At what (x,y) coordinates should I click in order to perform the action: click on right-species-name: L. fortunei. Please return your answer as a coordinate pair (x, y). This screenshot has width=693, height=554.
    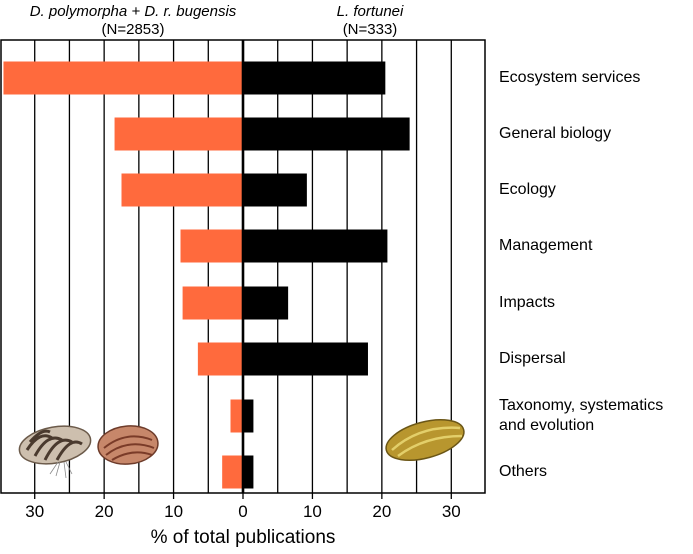
    Looking at the image, I should click on (370, 11).